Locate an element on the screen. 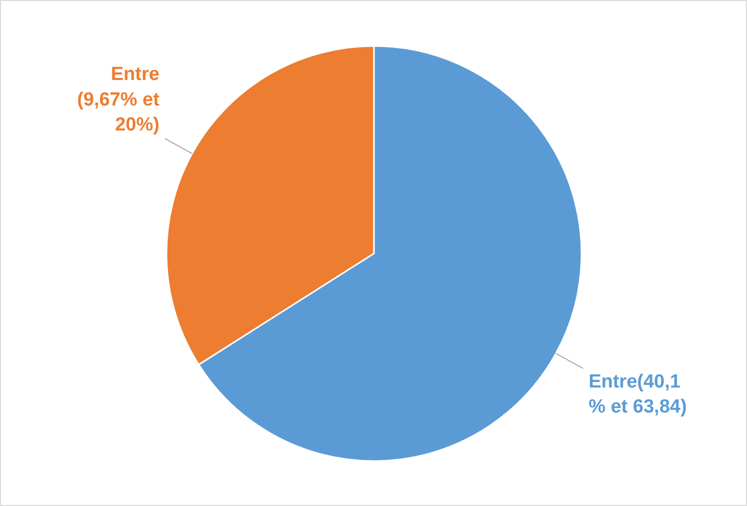  slice-label: Entre (9,67% et 20%) is located at coordinates (118, 100).